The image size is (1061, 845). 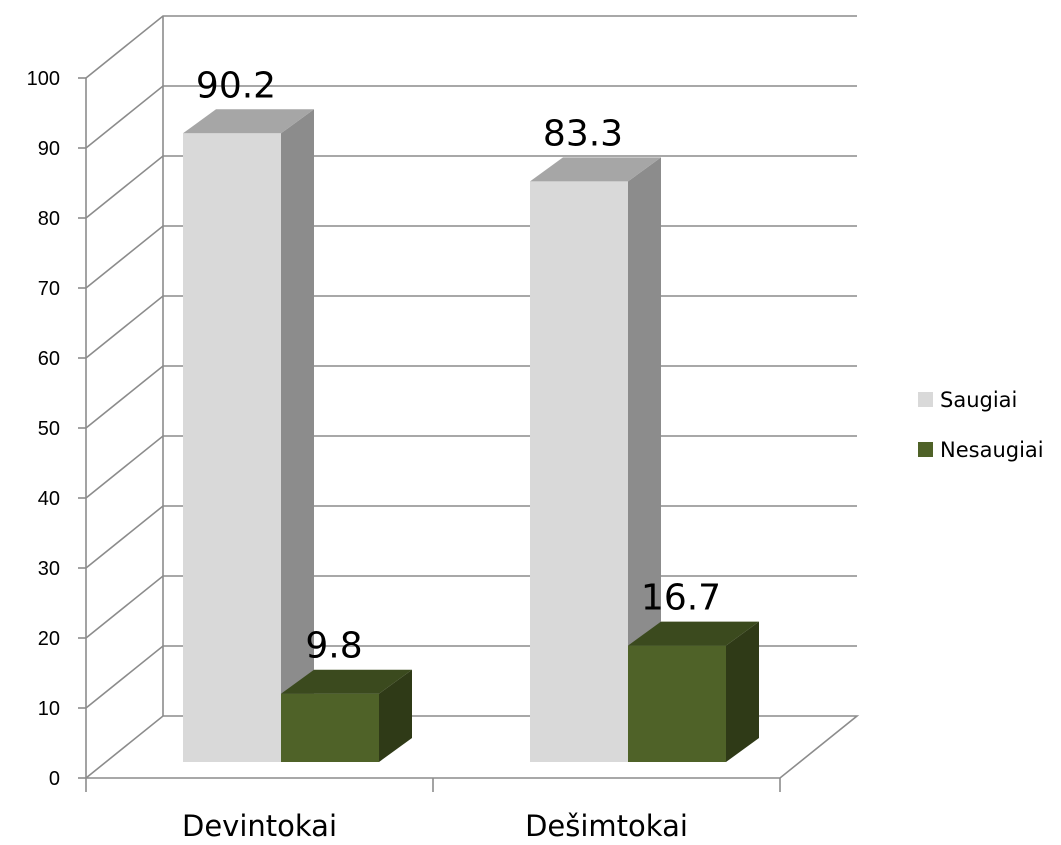 I want to click on y-tick-label: 20, so click(x=49, y=639).